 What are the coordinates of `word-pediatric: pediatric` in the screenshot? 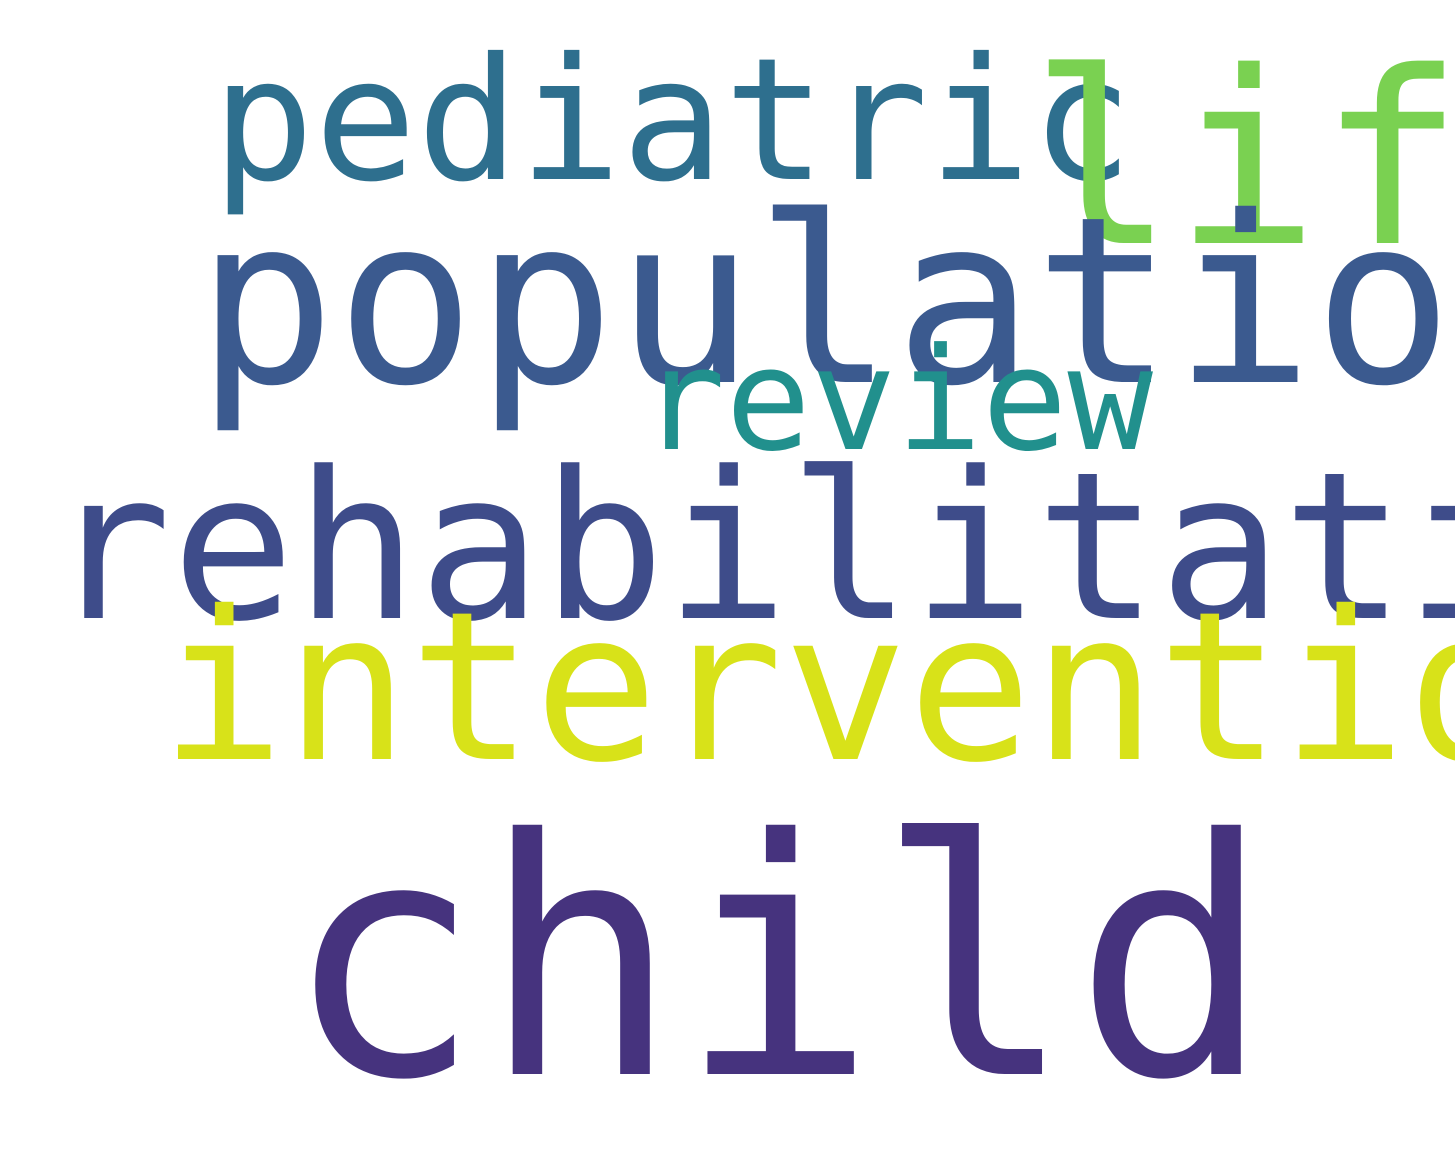 It's located at (673, 121).